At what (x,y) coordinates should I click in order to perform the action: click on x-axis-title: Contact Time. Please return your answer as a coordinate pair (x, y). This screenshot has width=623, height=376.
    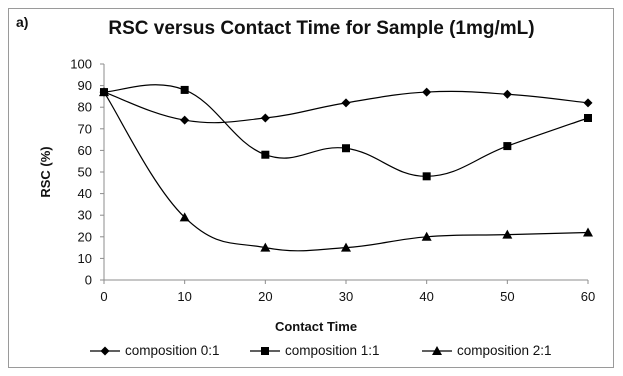
    Looking at the image, I should click on (316, 326).